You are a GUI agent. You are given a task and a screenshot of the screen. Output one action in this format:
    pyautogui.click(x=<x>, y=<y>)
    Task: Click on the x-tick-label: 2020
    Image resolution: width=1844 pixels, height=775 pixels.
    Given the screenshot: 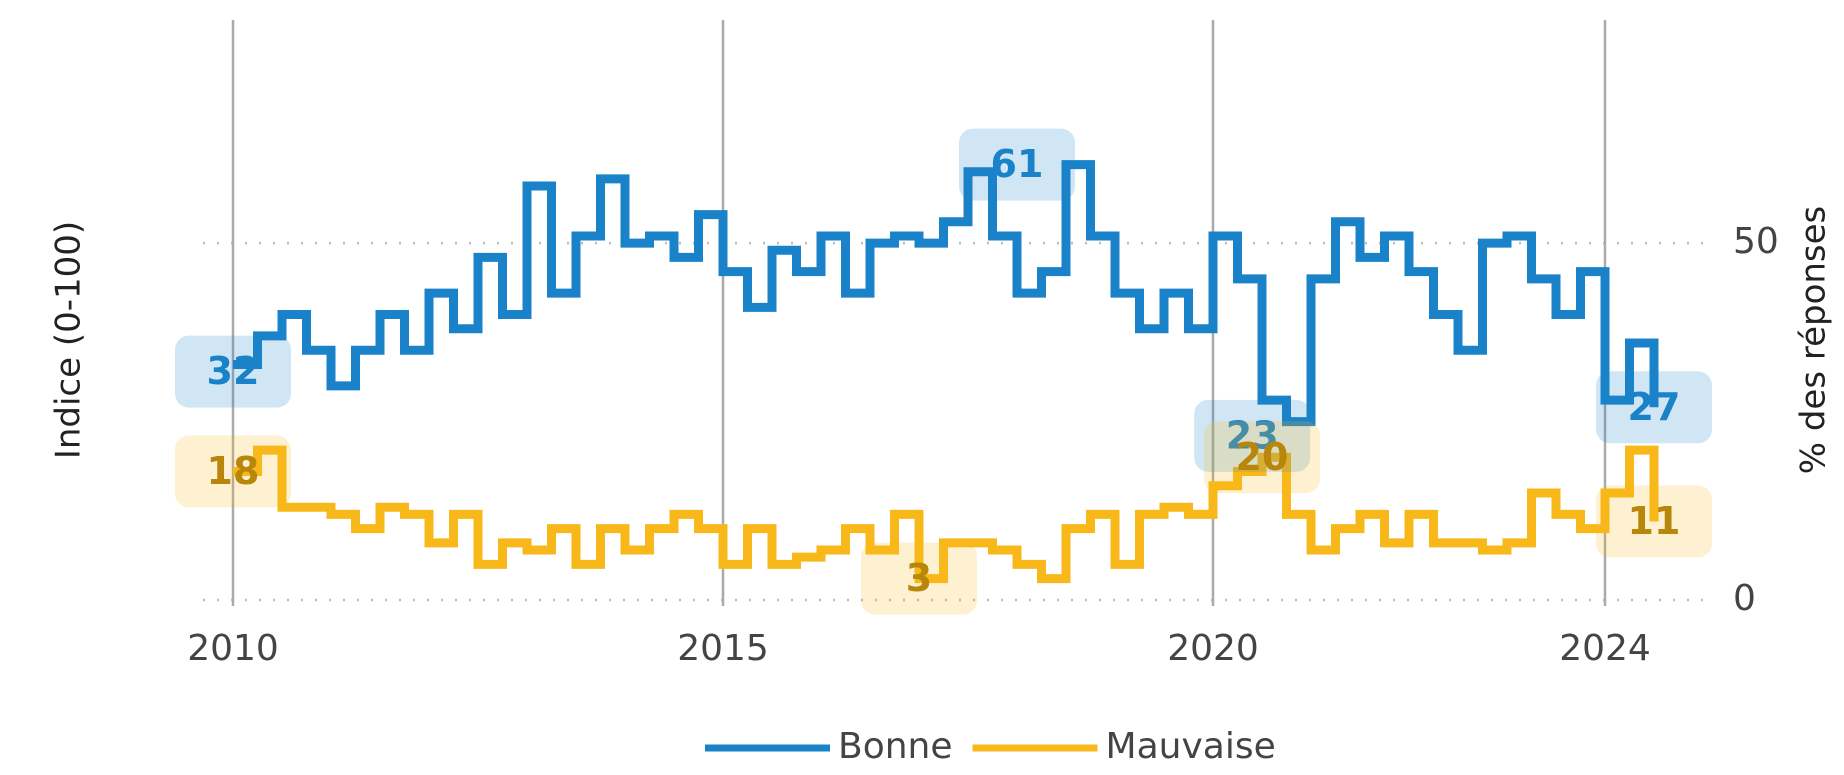 What is the action you would take?
    pyautogui.click(x=1213, y=648)
    